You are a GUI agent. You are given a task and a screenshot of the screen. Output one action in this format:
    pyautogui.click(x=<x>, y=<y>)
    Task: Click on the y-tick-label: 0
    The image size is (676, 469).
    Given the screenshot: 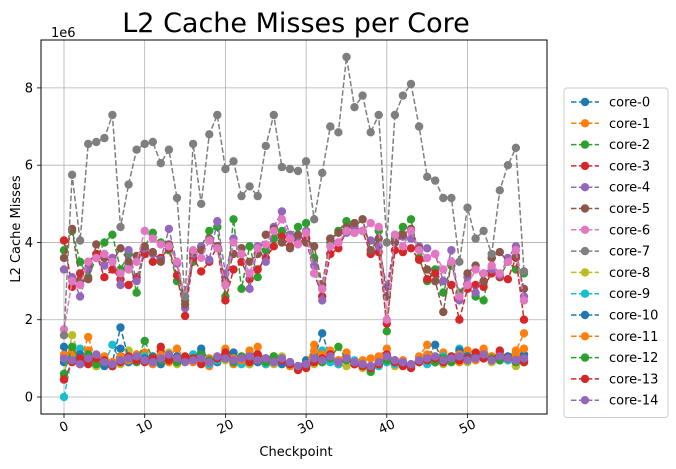 What is the action you would take?
    pyautogui.click(x=29, y=398)
    